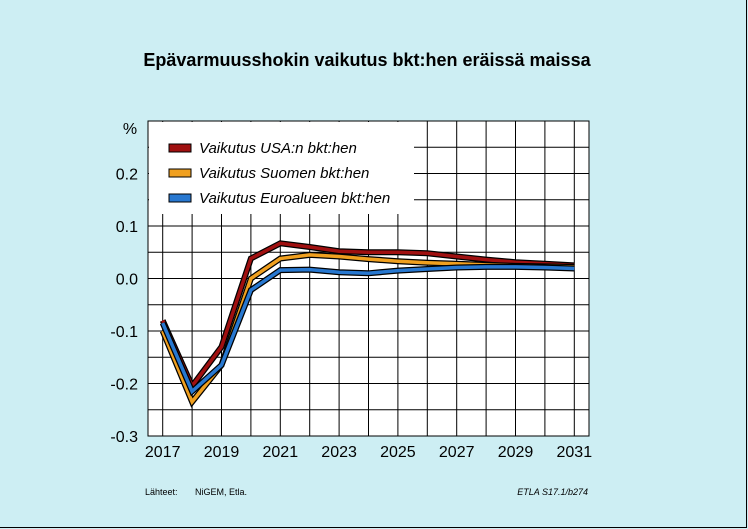  What do you see at coordinates (457, 452) in the screenshot?
I see `x-tick-label: 2027` at bounding box center [457, 452].